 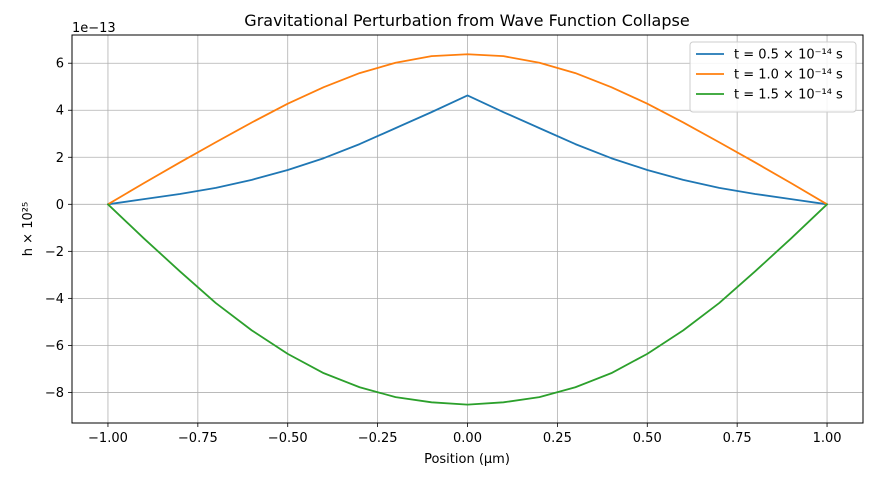 What do you see at coordinates (827, 438) in the screenshot?
I see `x-tick-label: 1.00` at bounding box center [827, 438].